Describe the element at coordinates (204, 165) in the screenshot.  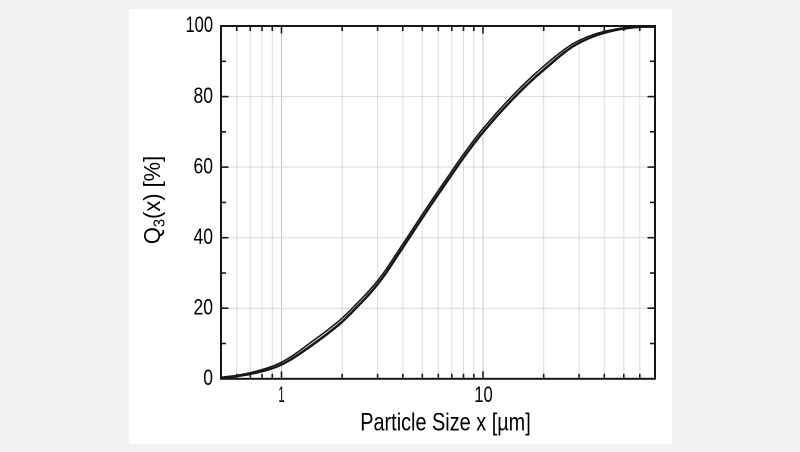
I see `svg-text: 60` at that location.